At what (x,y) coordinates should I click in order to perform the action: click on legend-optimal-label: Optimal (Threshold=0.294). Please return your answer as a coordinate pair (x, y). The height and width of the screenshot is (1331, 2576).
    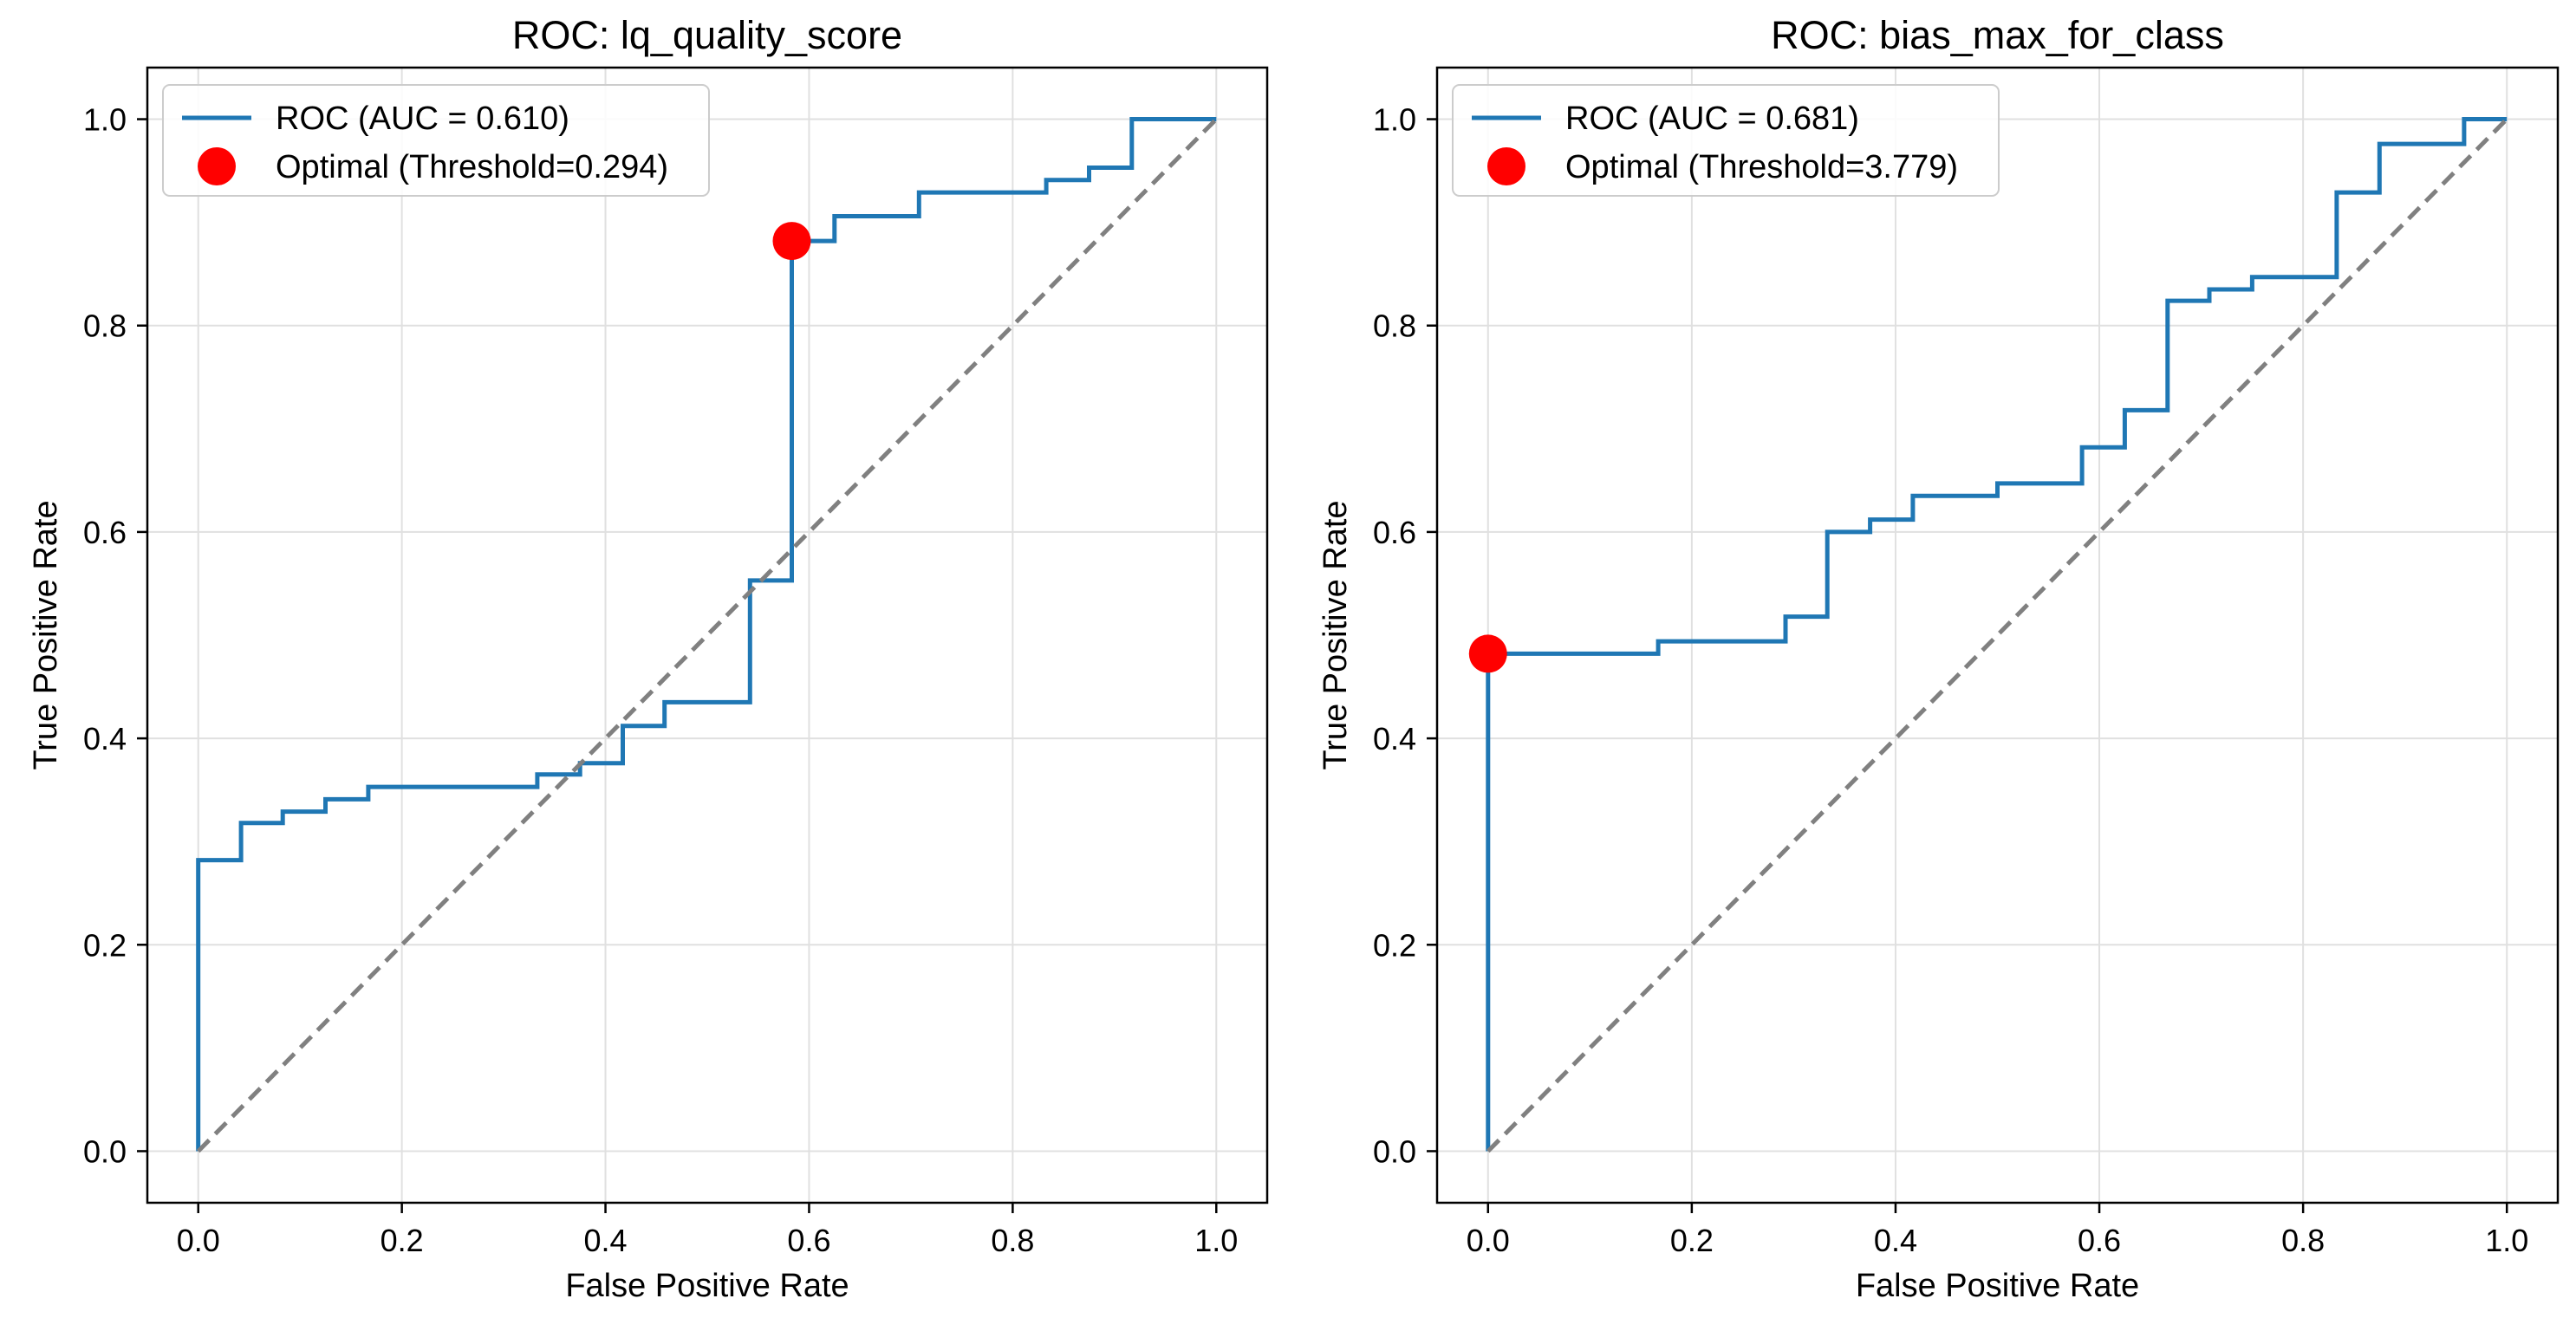
    Looking at the image, I should click on (472, 167).